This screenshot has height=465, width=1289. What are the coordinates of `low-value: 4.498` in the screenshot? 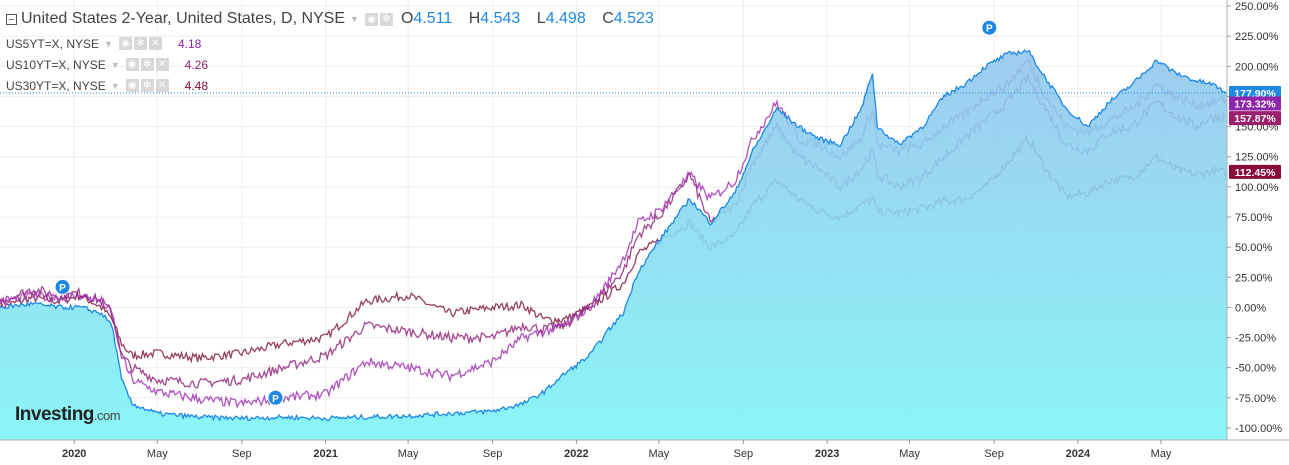 It's located at (565, 18).